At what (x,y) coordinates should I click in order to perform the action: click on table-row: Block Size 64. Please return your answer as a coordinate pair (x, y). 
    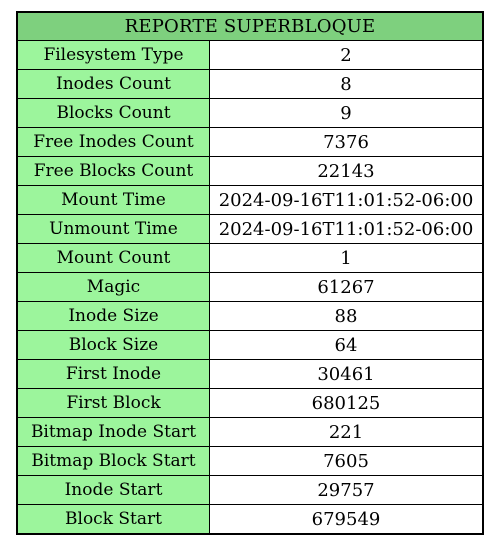
    Looking at the image, I should click on (250, 345).